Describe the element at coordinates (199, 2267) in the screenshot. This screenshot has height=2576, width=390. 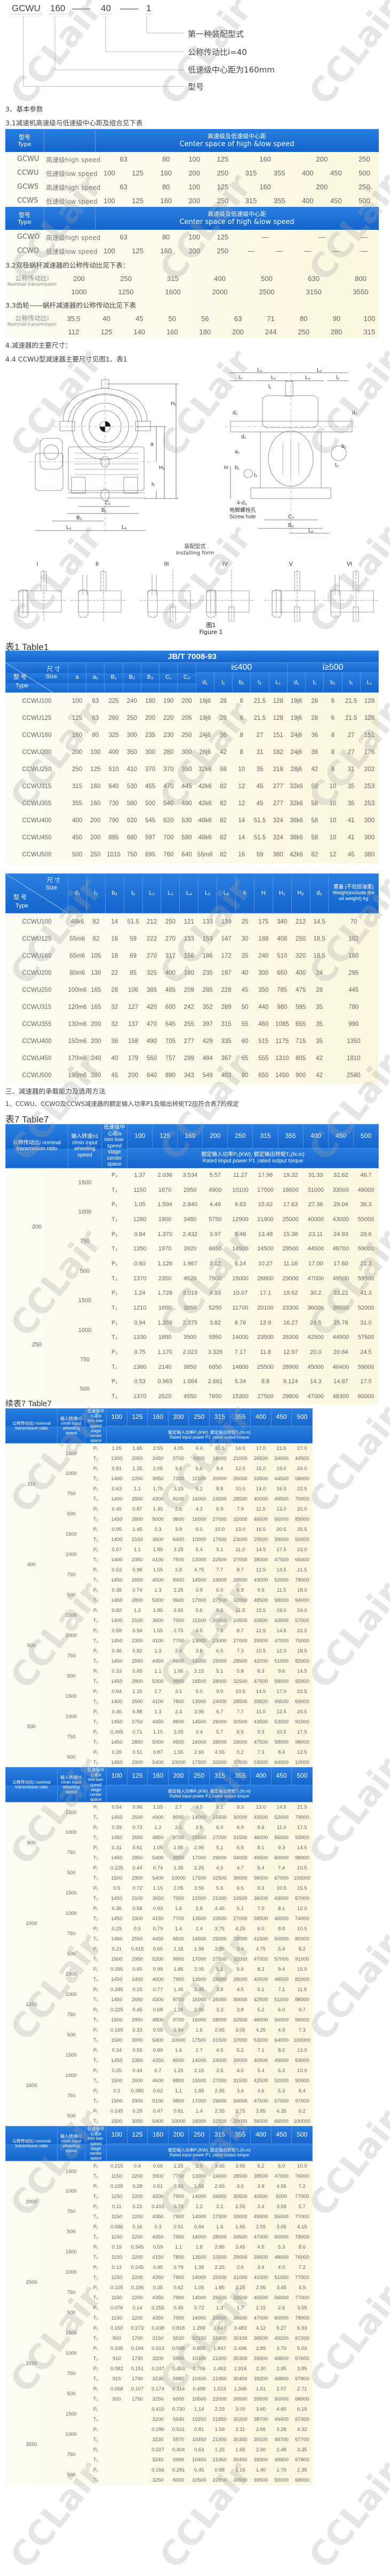
I see `cell: 1.35` at that location.